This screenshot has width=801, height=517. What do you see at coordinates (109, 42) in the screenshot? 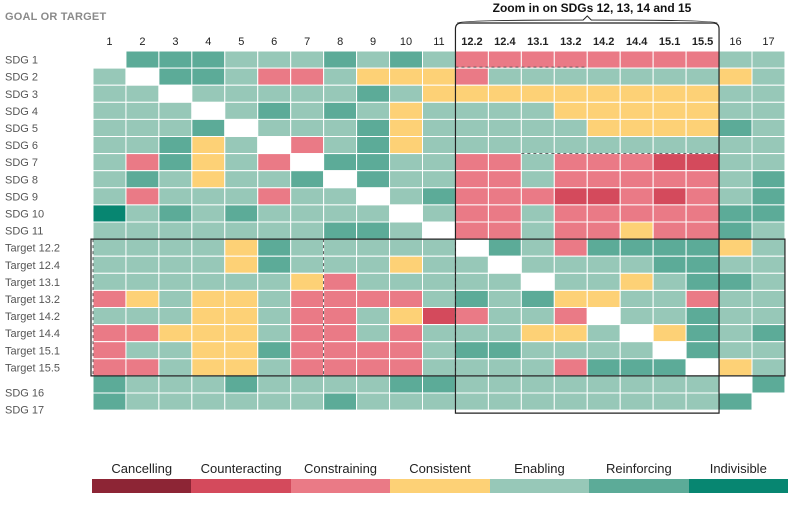
I see `column-label: 1` at bounding box center [109, 42].